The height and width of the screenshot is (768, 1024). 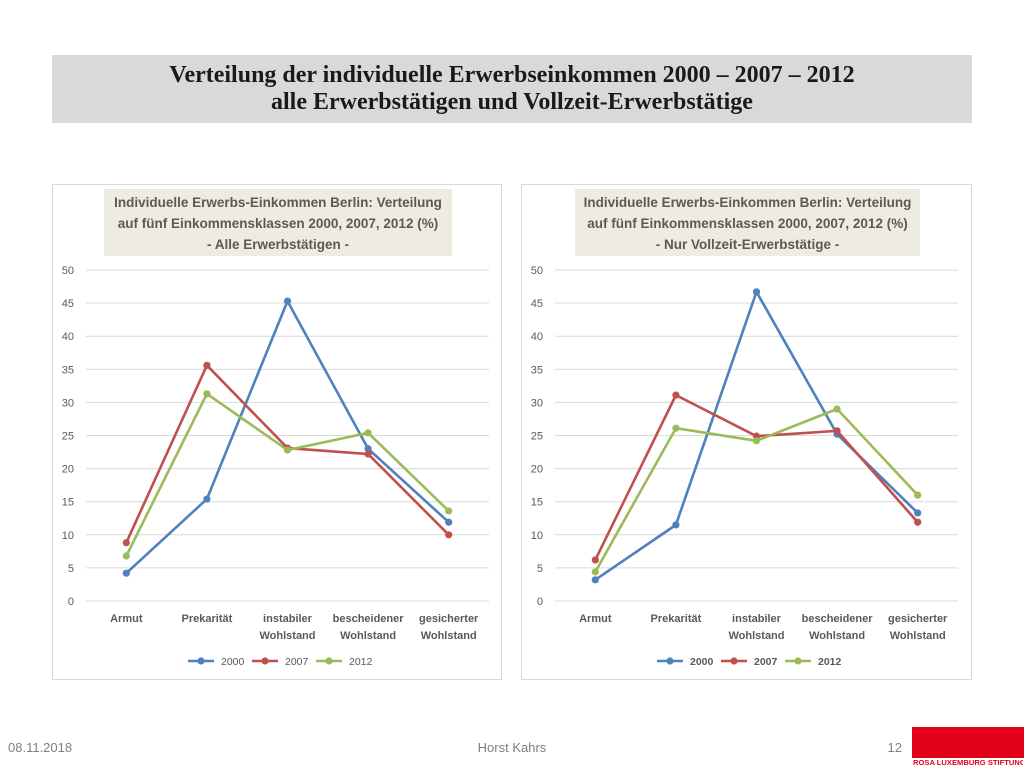 I want to click on rosa-luxemburg-stiftung-logo, so click(x=968, y=742).